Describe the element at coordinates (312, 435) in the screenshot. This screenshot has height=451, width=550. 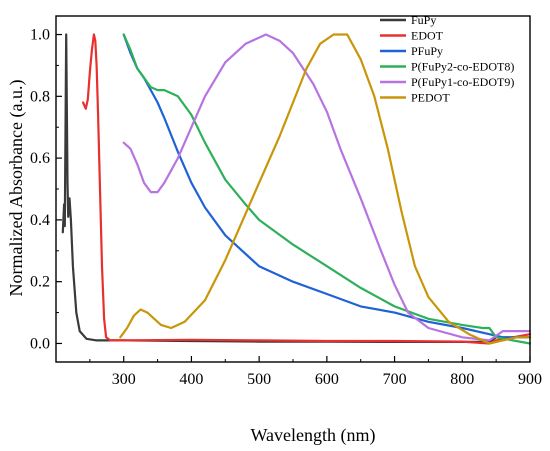
I see `x-axis-label: Wavelength (nm)` at that location.